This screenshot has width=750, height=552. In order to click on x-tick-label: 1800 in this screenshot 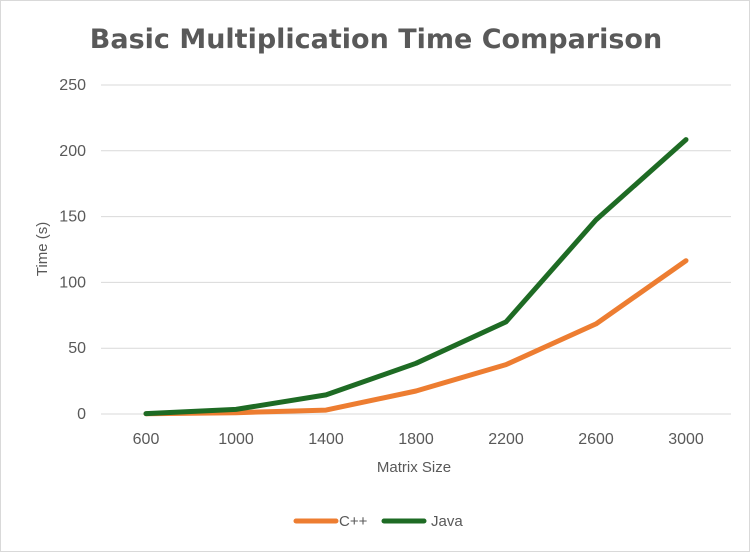, I will do `click(416, 439)`.